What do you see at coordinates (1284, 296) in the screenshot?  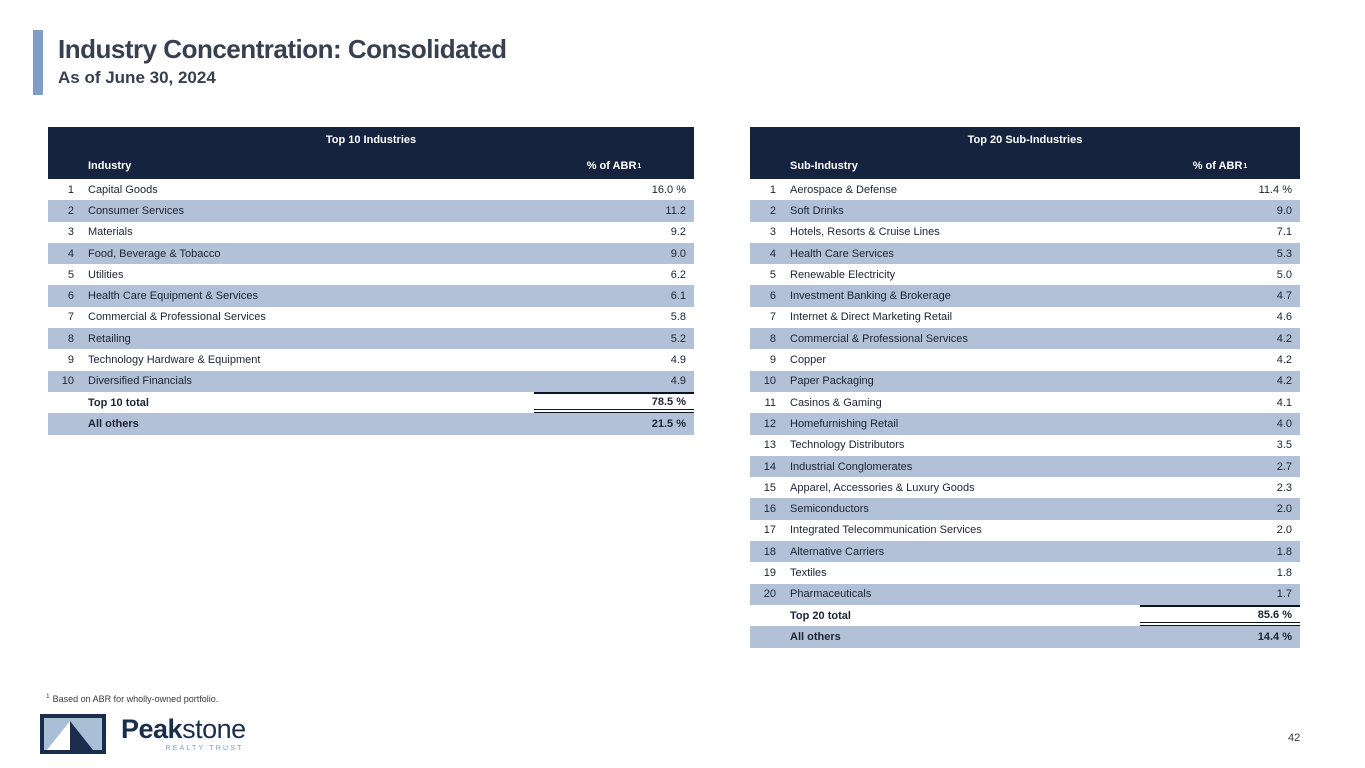 I see `row-value: 4.7` at bounding box center [1284, 296].